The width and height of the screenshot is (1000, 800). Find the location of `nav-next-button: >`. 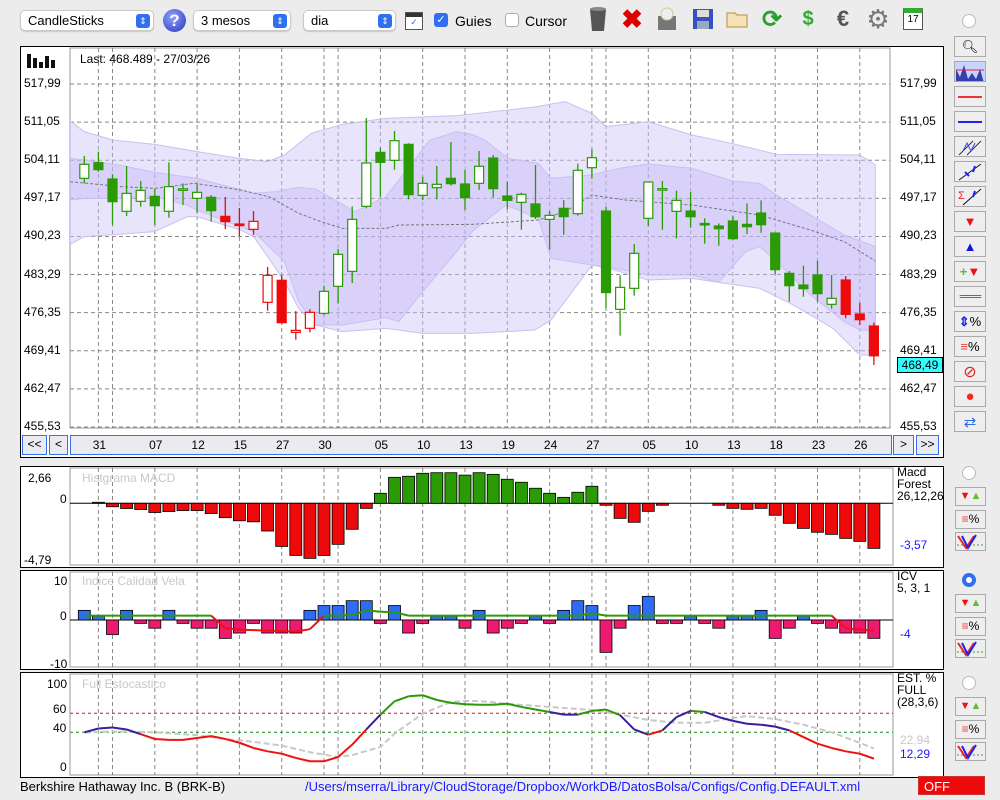

nav-next-button: > is located at coordinates (903, 445).